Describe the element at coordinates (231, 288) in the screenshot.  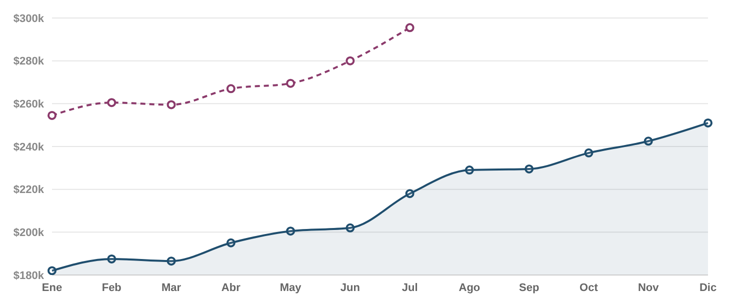
I see `x-tick-label: Abr` at that location.